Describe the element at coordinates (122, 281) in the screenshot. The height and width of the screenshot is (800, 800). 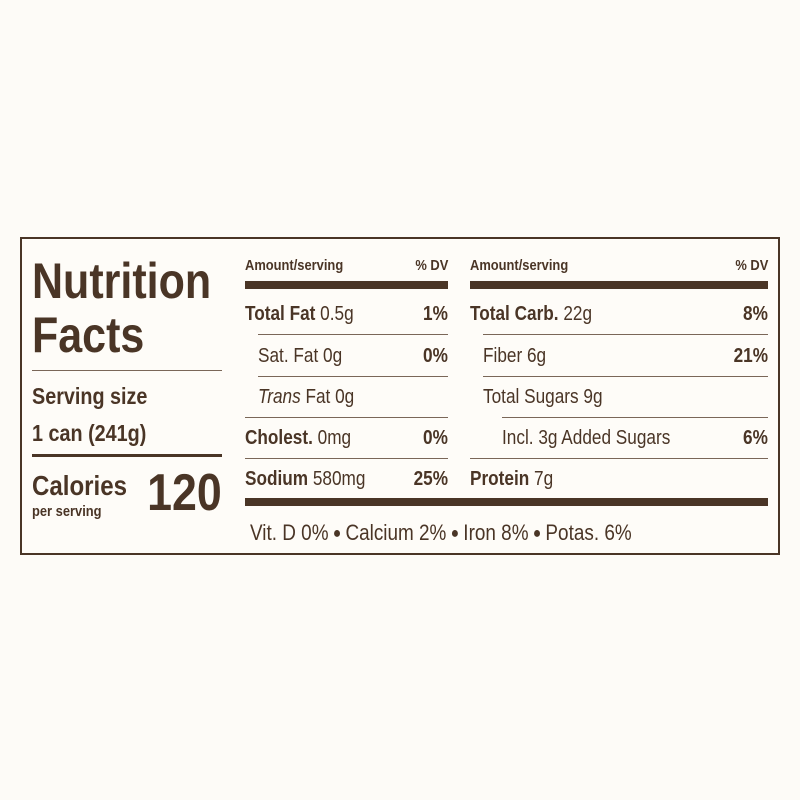
I see `title: Nutrition` at that location.